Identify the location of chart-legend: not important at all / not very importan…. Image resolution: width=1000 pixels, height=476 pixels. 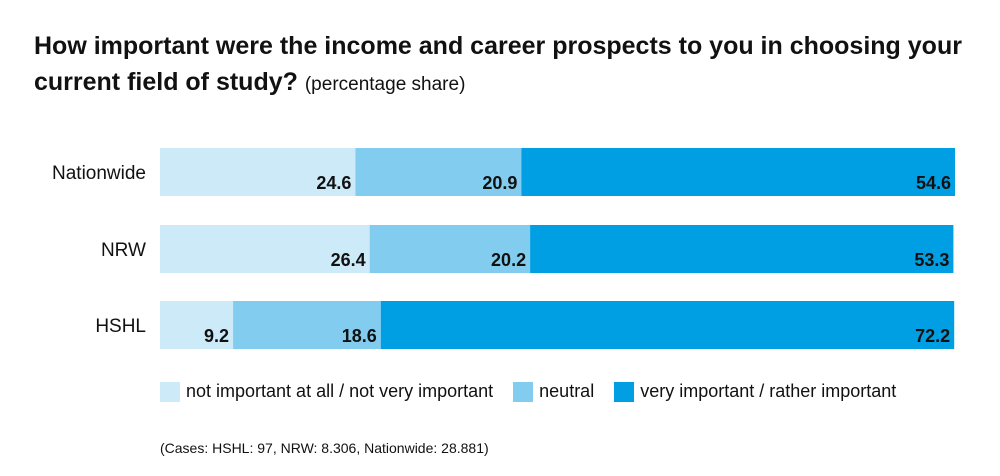
(538, 391).